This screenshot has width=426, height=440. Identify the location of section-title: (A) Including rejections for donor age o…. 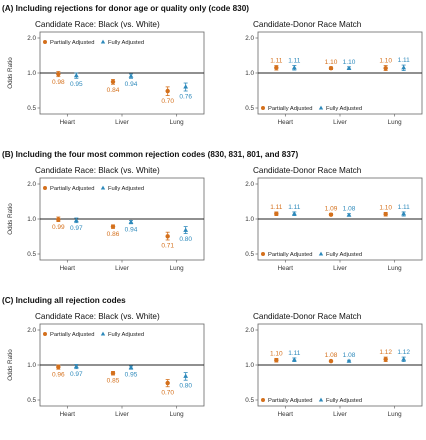
(125, 8).